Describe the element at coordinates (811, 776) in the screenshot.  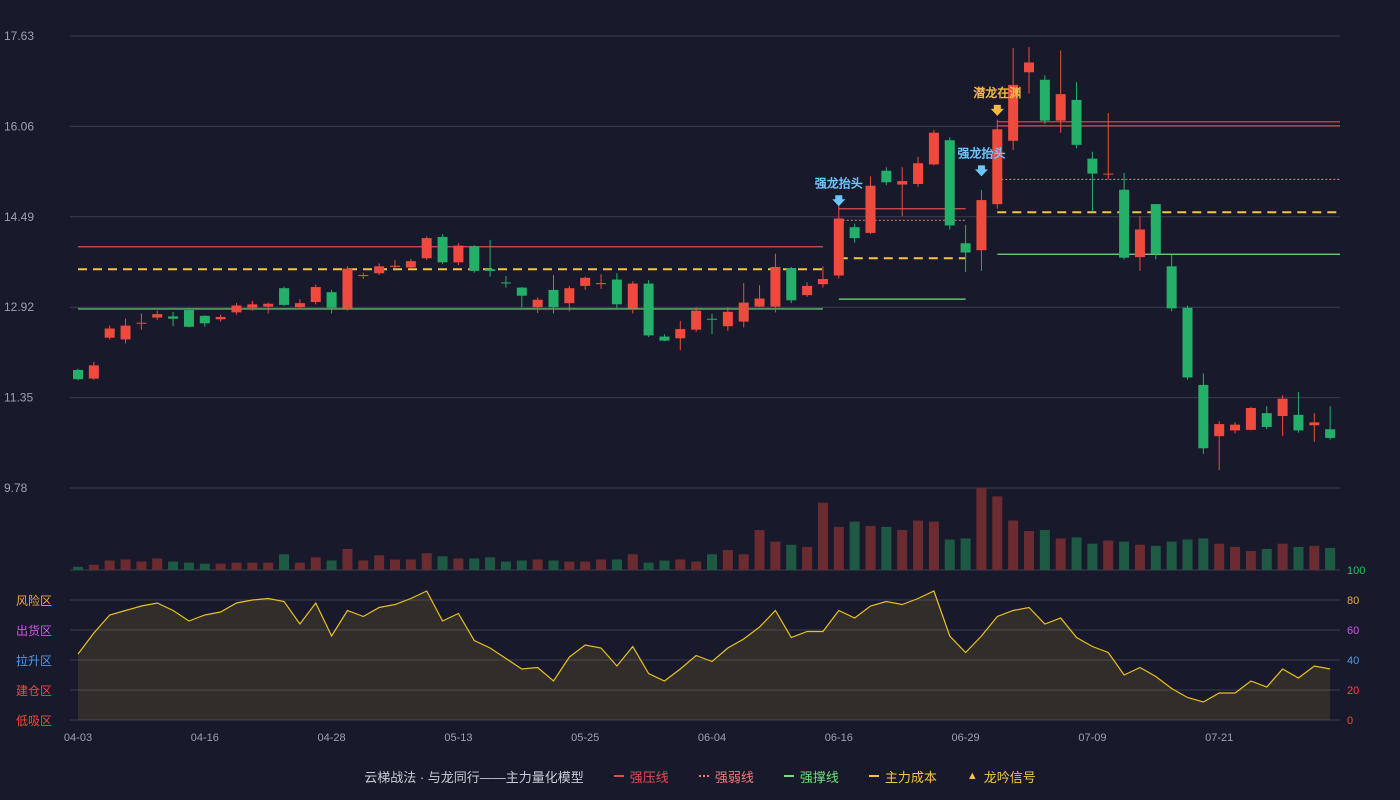
I see `legend-item-support: 强撑线` at that location.